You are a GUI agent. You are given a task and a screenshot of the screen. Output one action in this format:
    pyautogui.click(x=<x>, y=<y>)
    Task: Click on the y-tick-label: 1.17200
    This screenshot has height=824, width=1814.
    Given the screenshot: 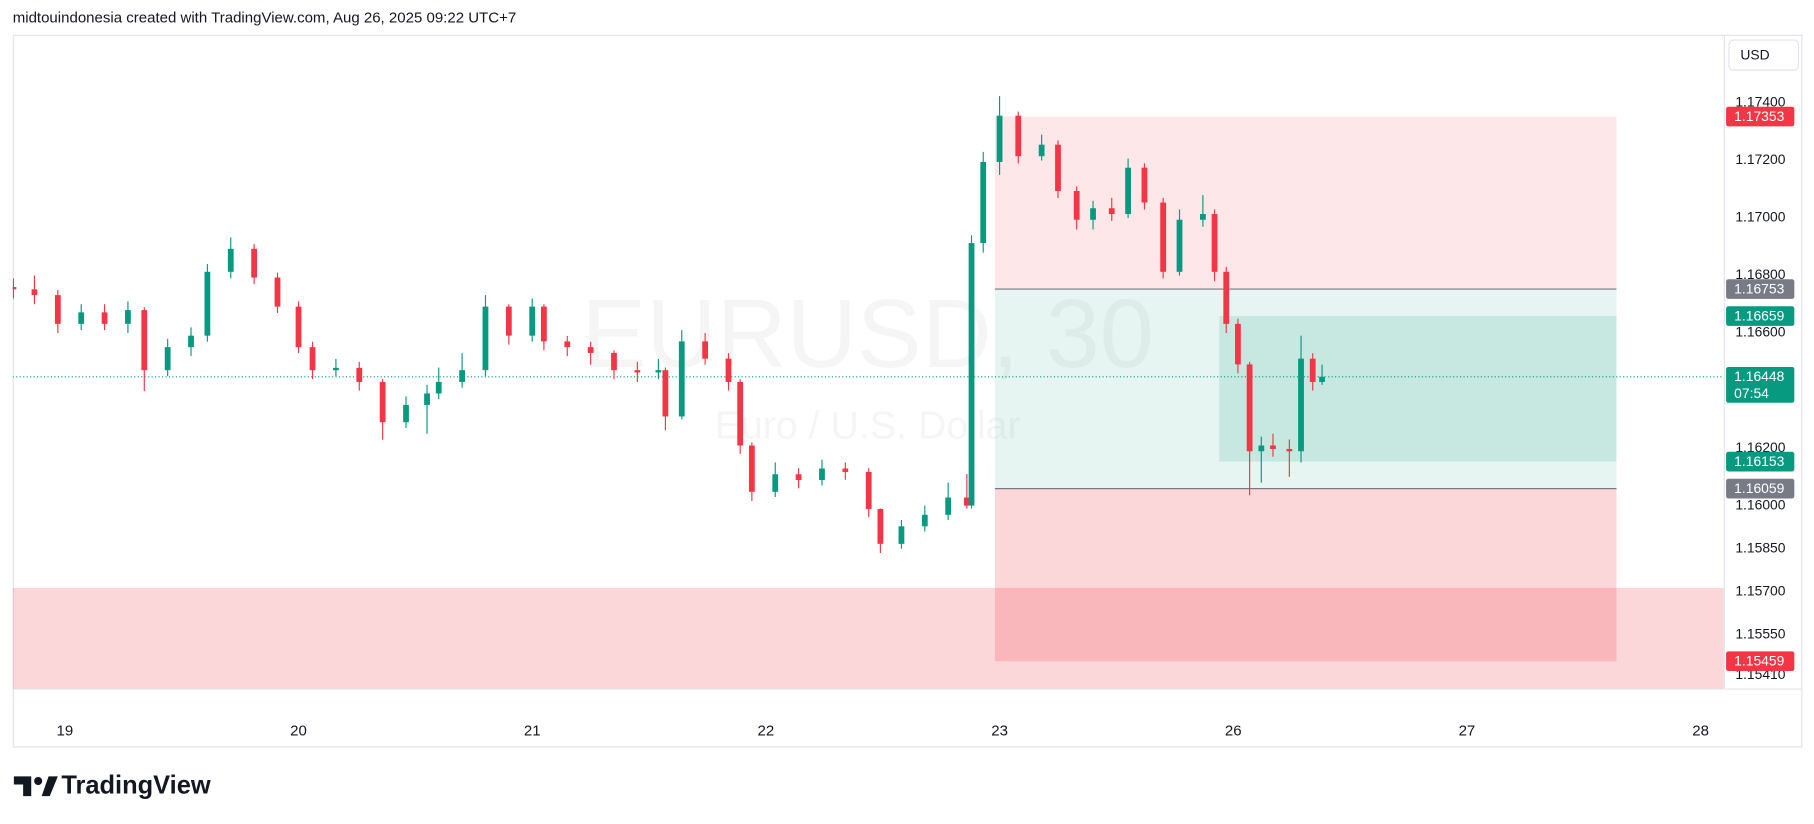 What is the action you would take?
    pyautogui.click(x=1760, y=159)
    